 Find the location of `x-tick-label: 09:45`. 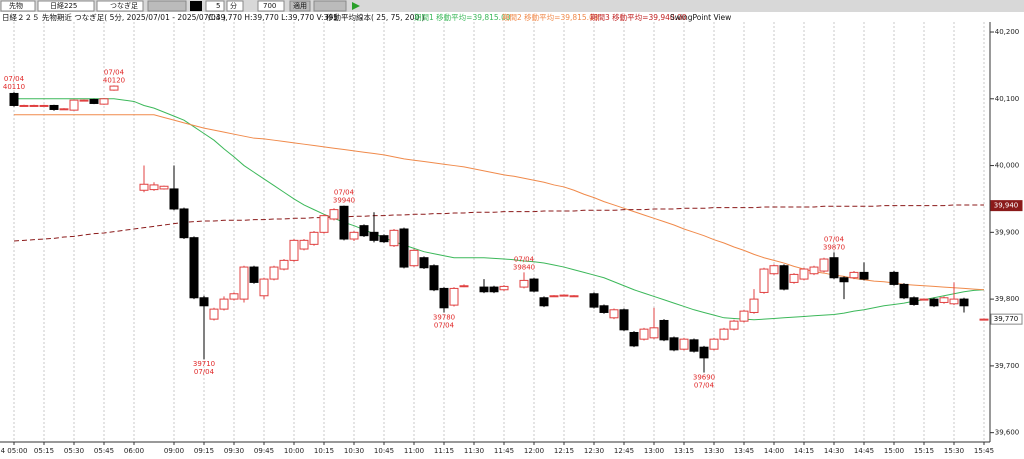

x-tick-label: 09:45 is located at coordinates (264, 451).